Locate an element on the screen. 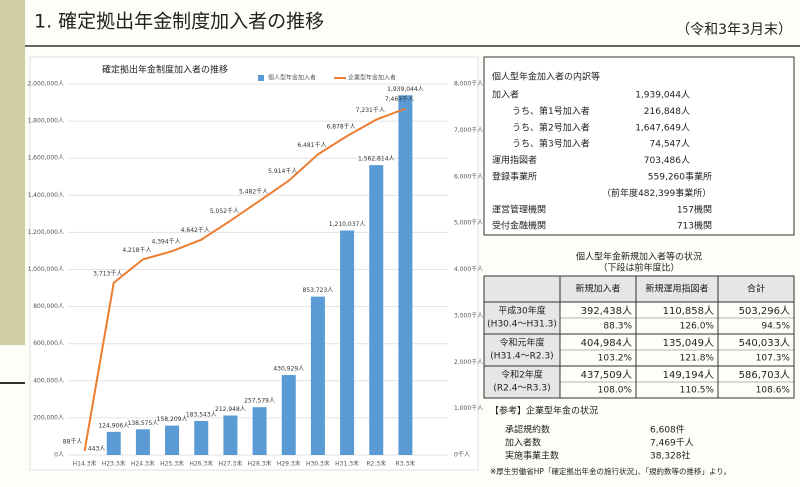 The image size is (800, 487). bar-value-label: 138,575人 is located at coordinates (143, 423).